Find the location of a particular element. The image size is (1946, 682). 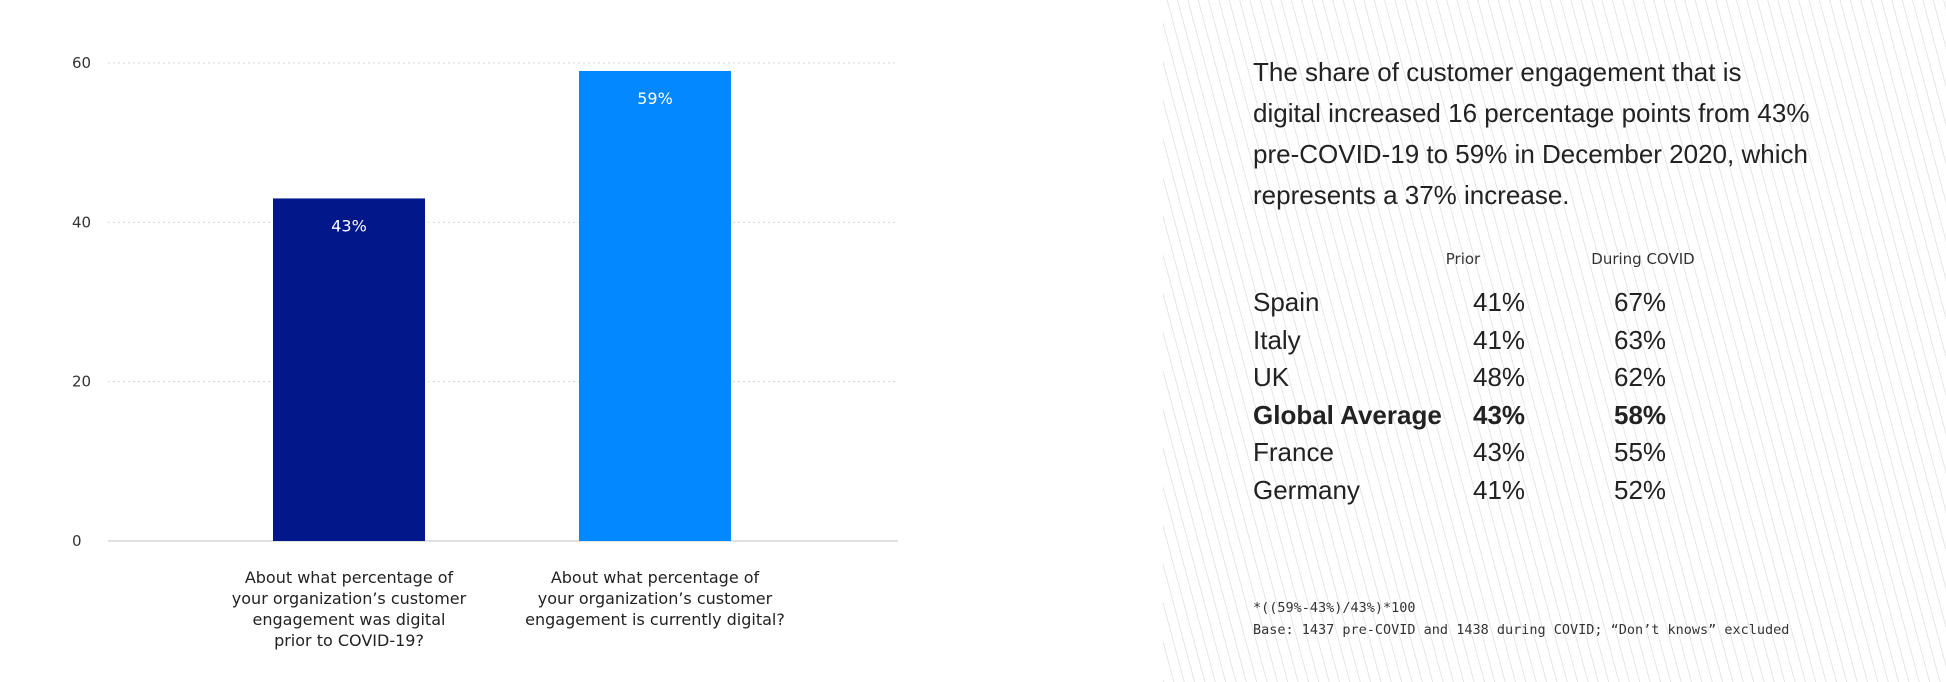

during-covid-cell: 52% is located at coordinates (1640, 489).